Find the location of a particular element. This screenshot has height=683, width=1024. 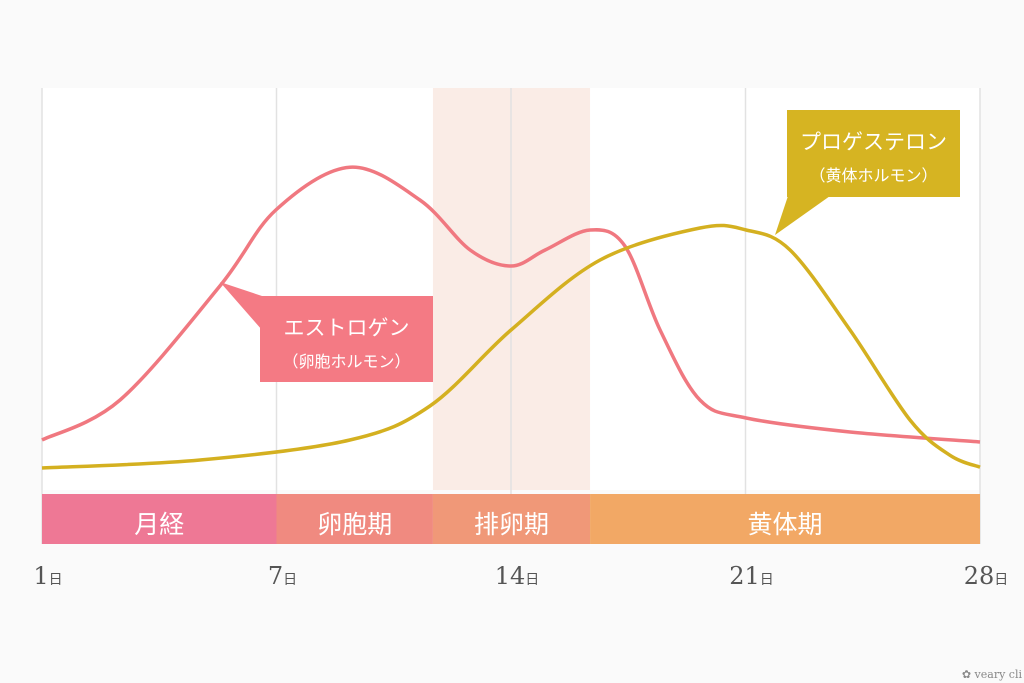

x-tick-label: 28日 is located at coordinates (986, 576).